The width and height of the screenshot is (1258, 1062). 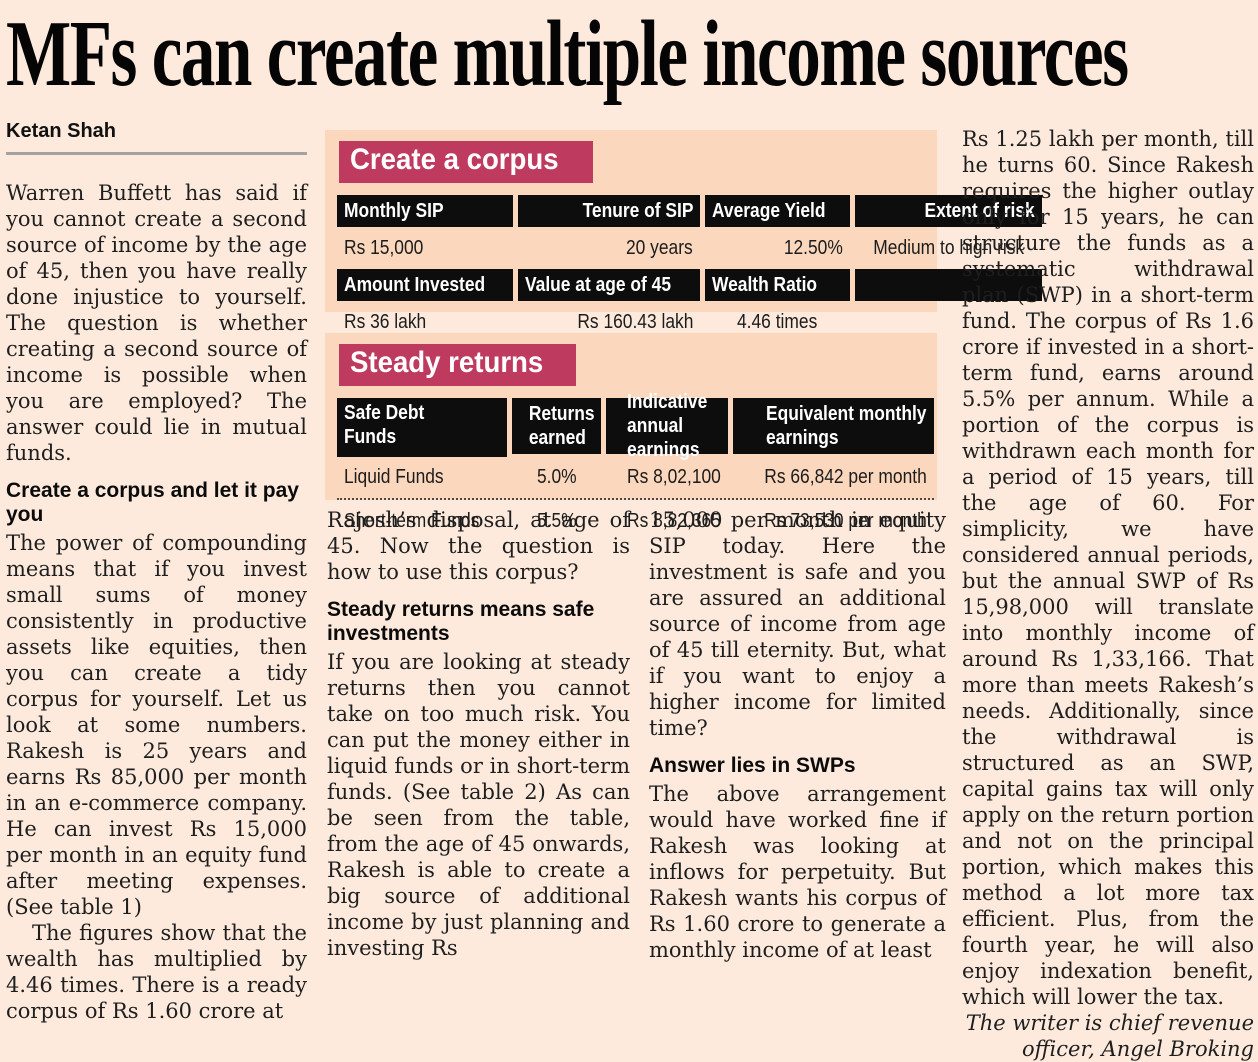 I want to click on table2-title-banner: Steady returns, so click(x=458, y=365).